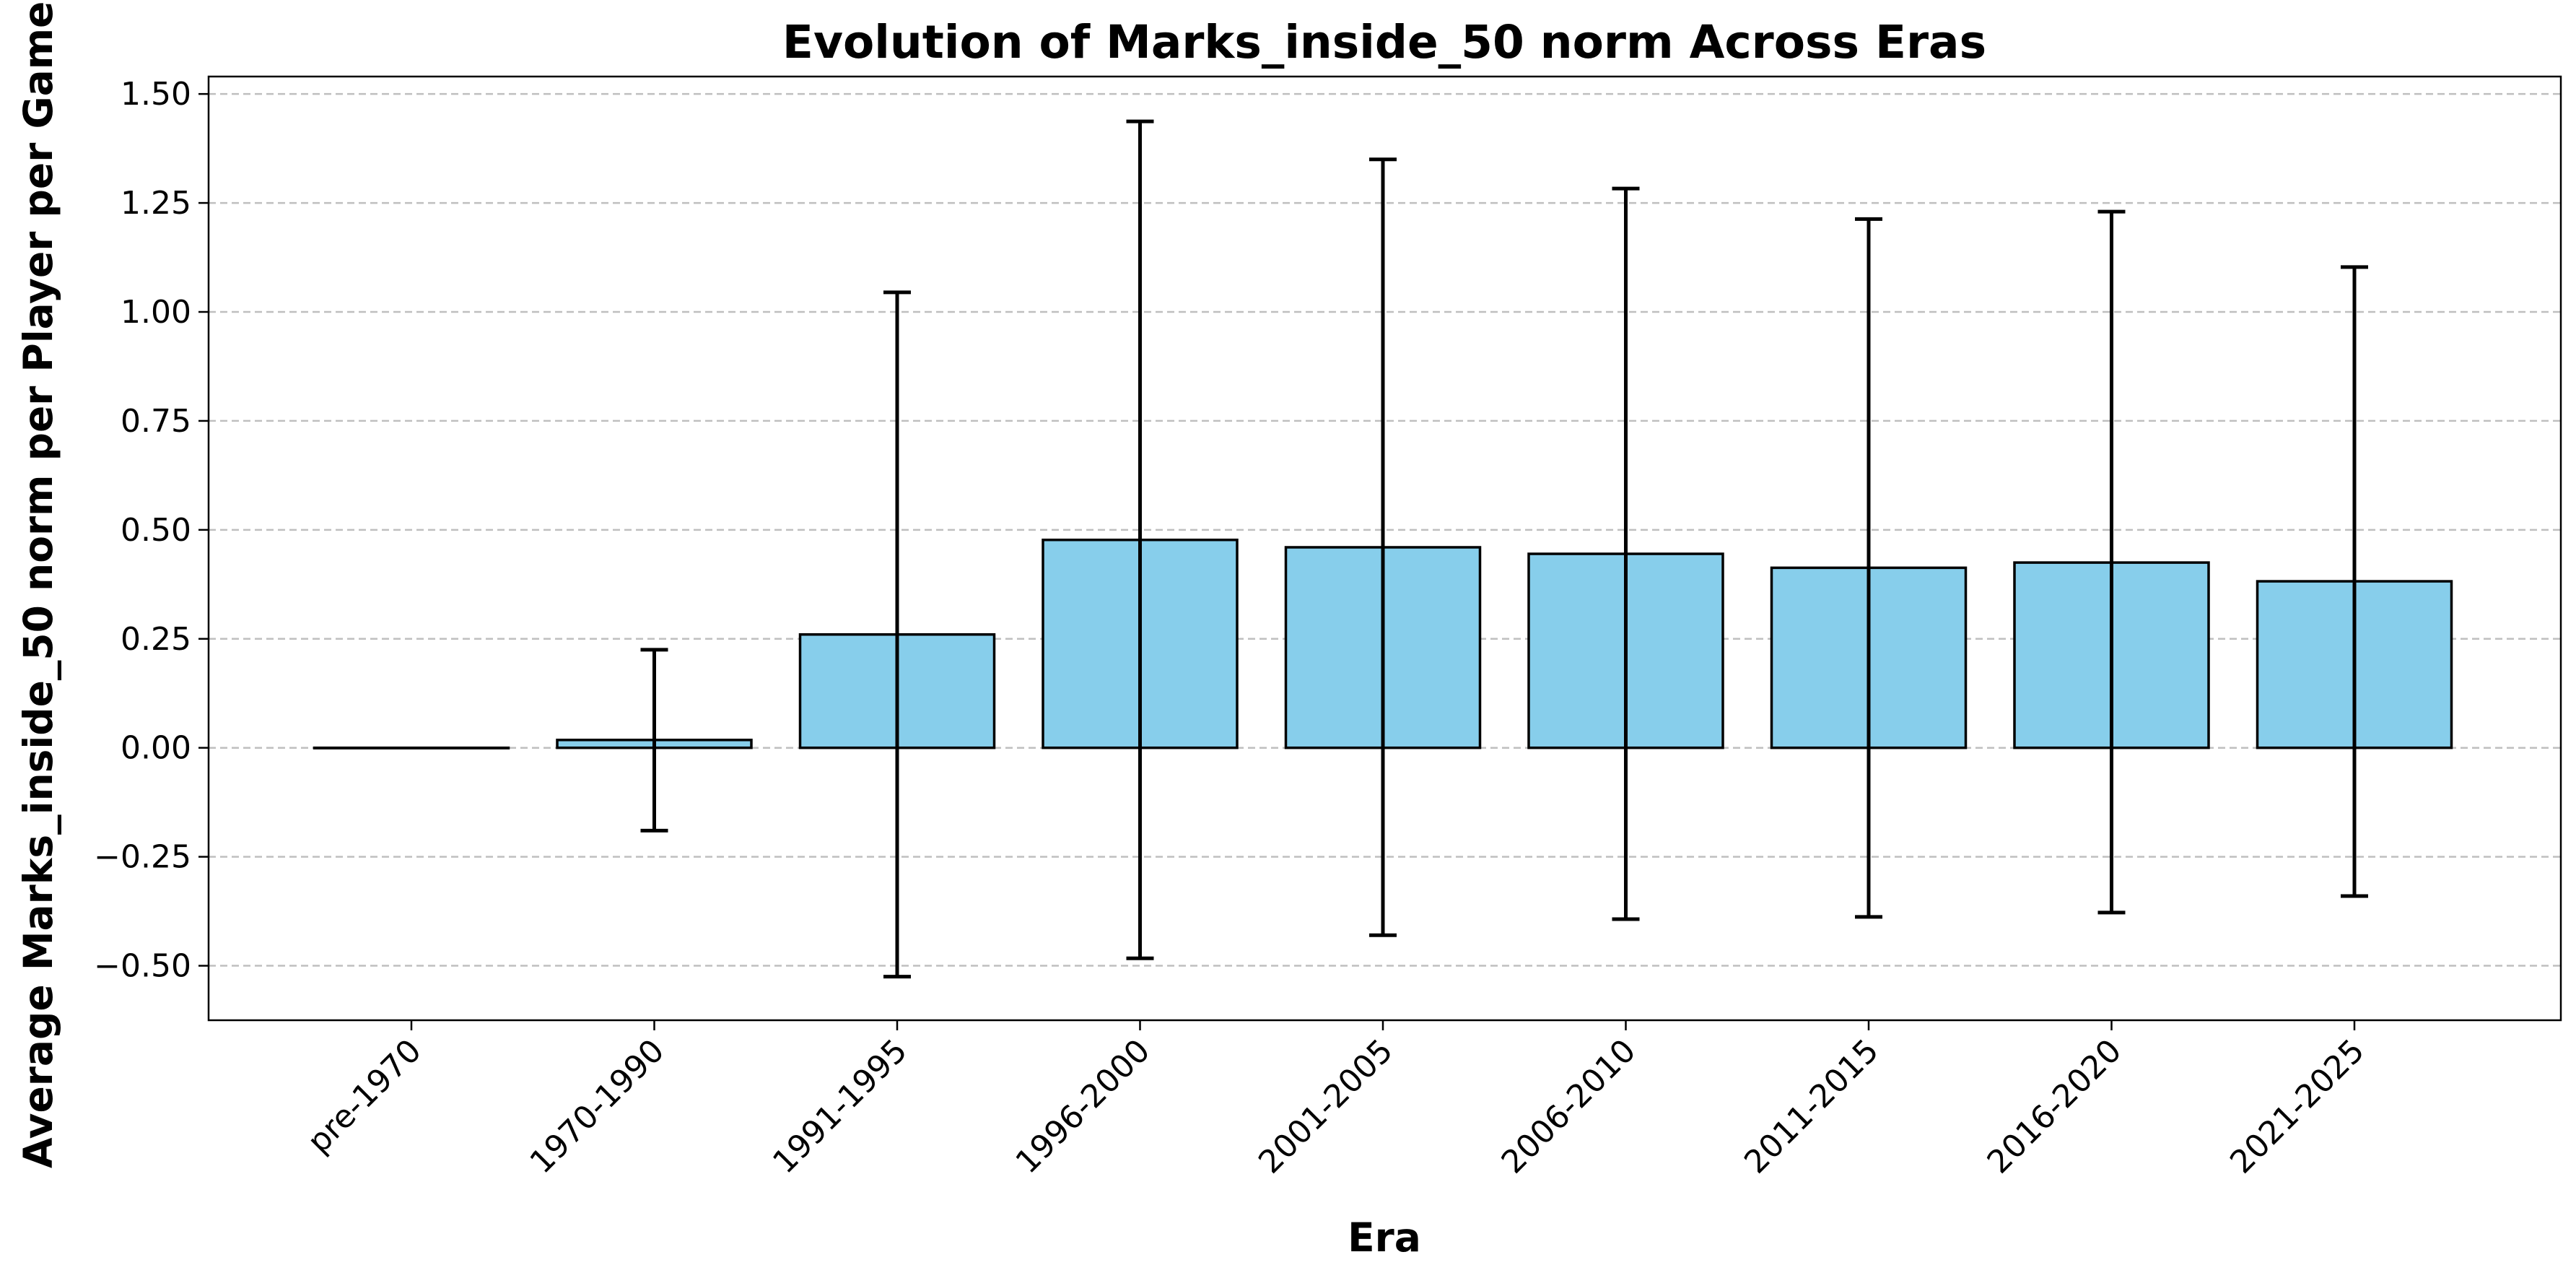 The width and height of the screenshot is (2576, 1278). Describe the element at coordinates (156, 640) in the screenshot. I see `y-tick-label: 0.25` at that location.